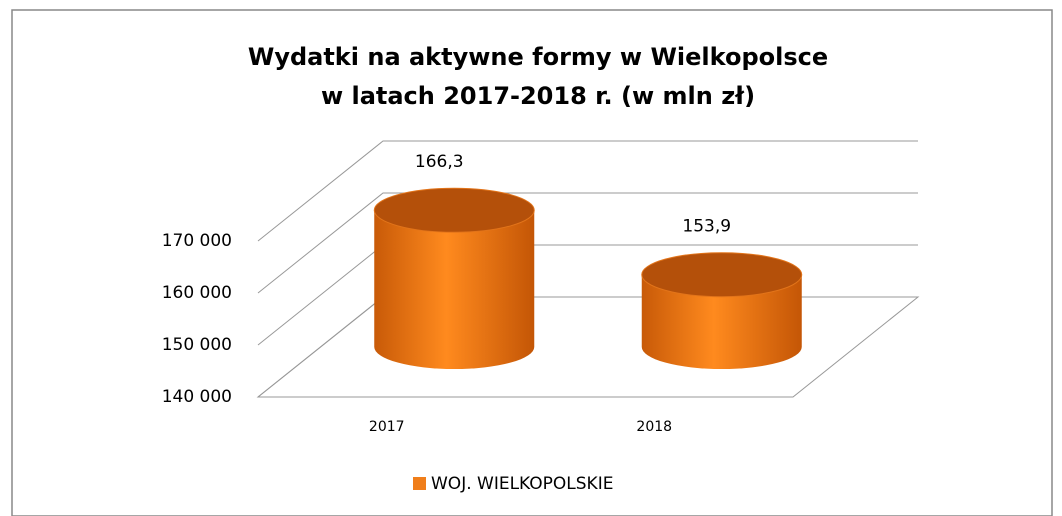  Describe the element at coordinates (197, 397) in the screenshot. I see `y-tick-label: 140 000` at that location.